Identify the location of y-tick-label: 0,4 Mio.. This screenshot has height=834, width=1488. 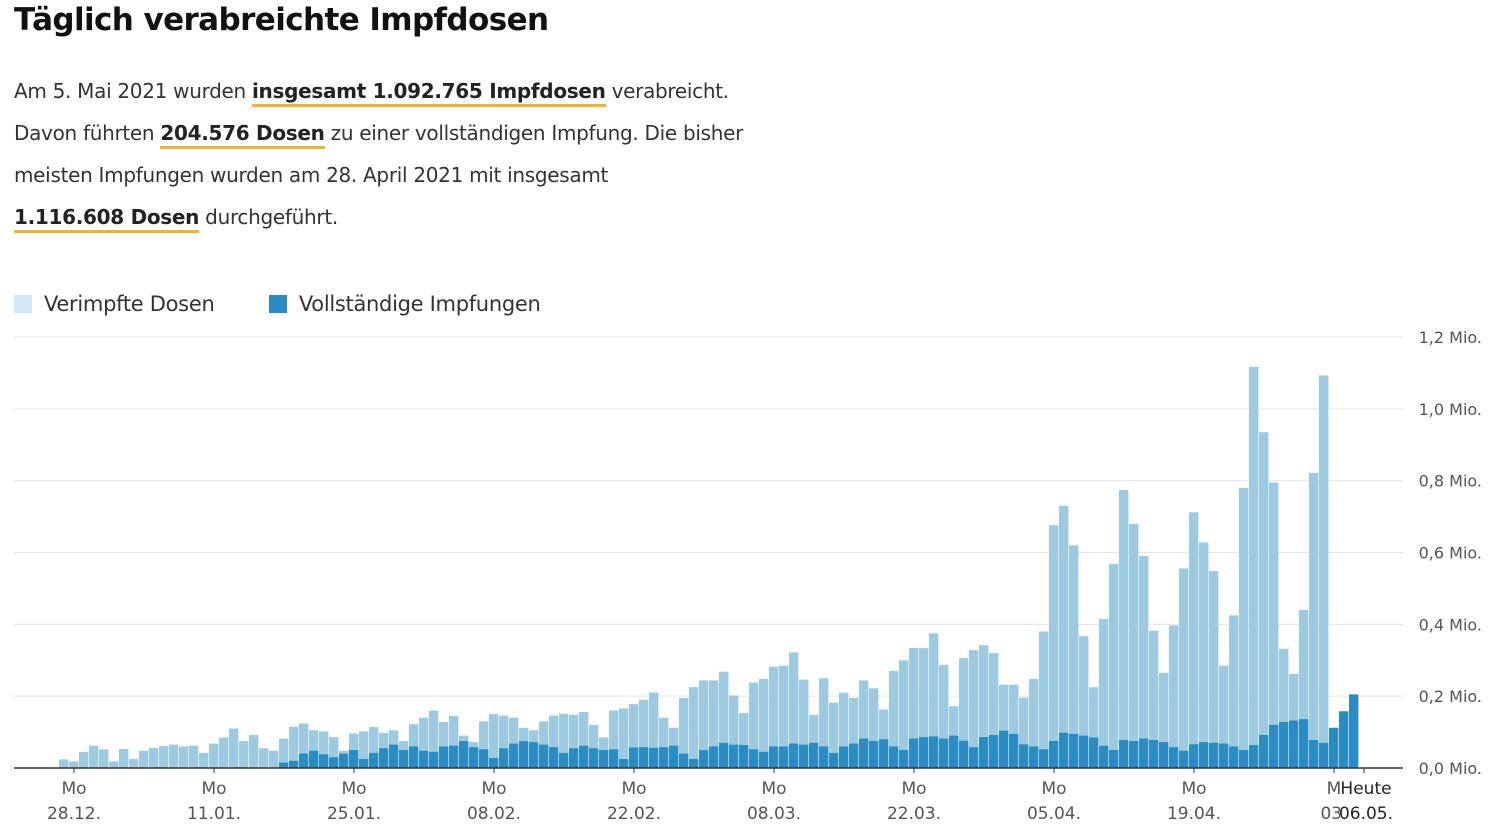
(1450, 624).